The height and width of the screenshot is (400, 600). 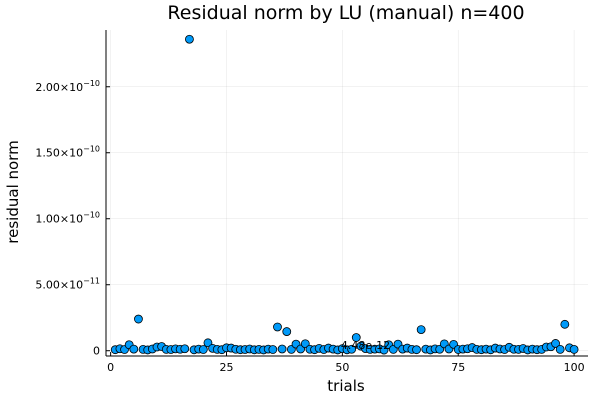 What do you see at coordinates (67, 86) in the screenshot?
I see `y-tick-label-4: 2.00×10⁻¹⁰` at bounding box center [67, 86].